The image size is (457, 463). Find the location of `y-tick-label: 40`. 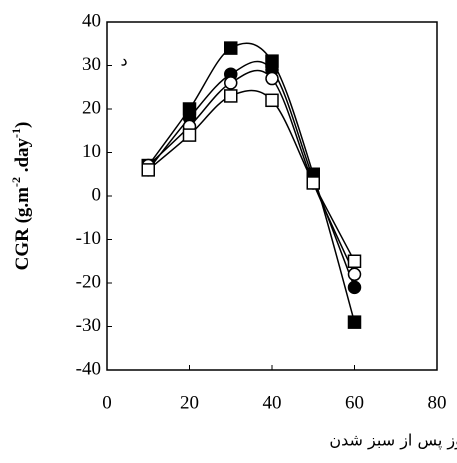

y-tick-label: 40 is located at coordinates (91, 20).